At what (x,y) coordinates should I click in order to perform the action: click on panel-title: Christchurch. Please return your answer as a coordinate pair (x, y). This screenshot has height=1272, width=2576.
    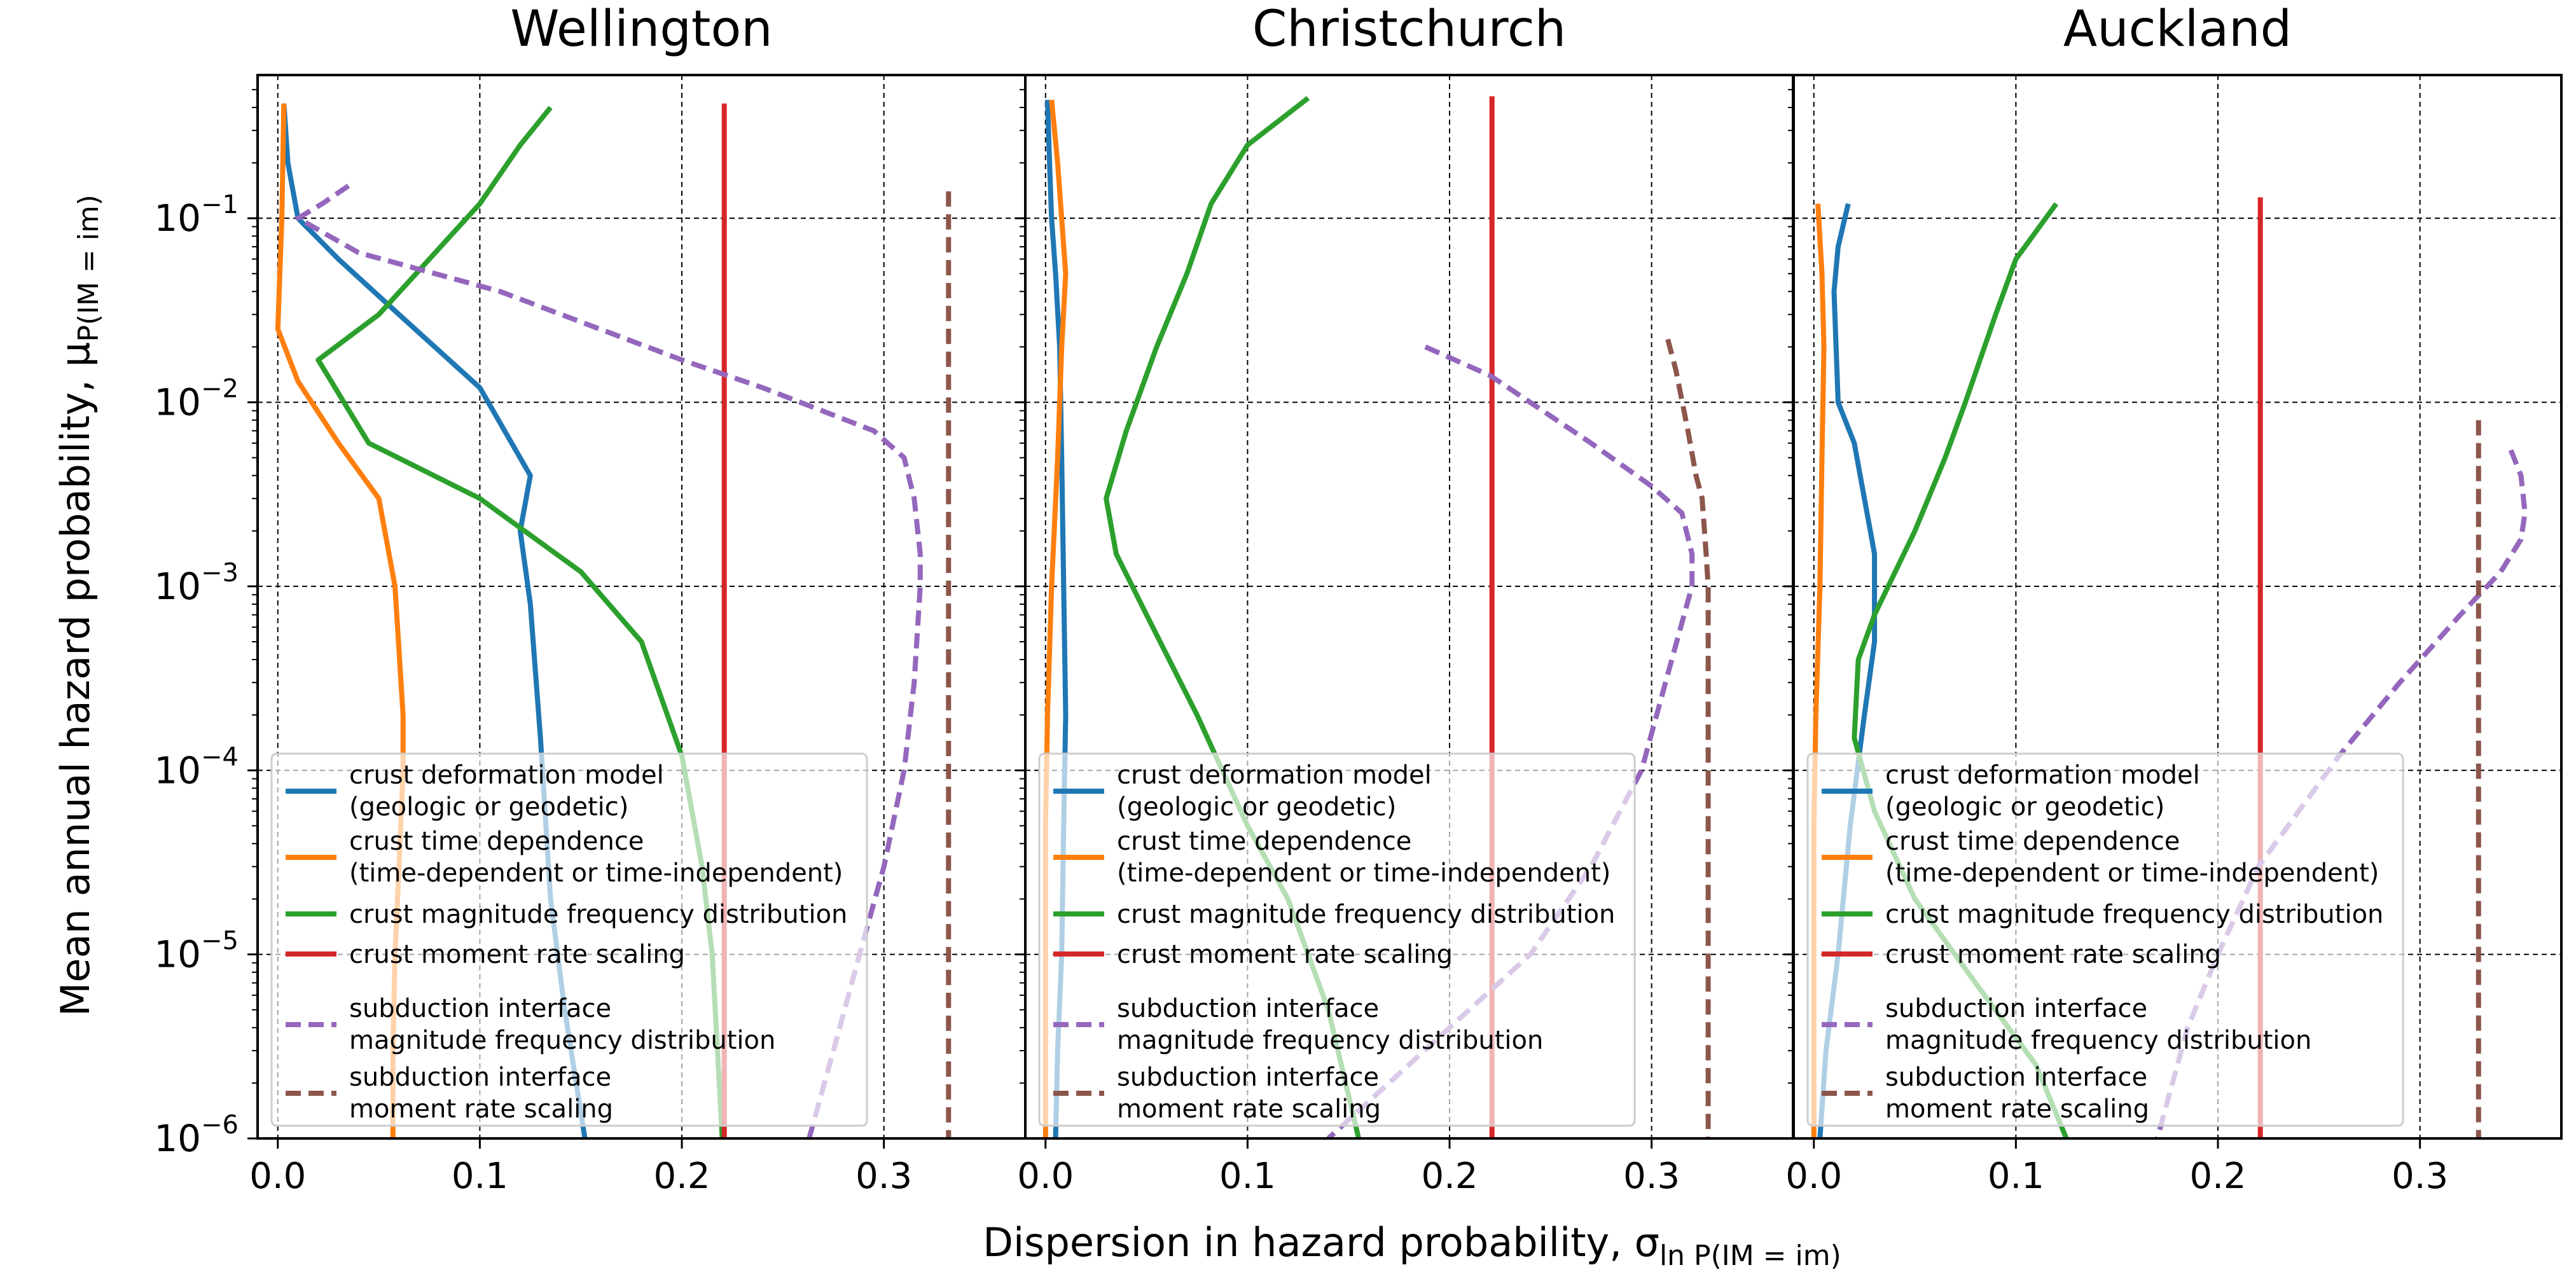
    Looking at the image, I should click on (1409, 29).